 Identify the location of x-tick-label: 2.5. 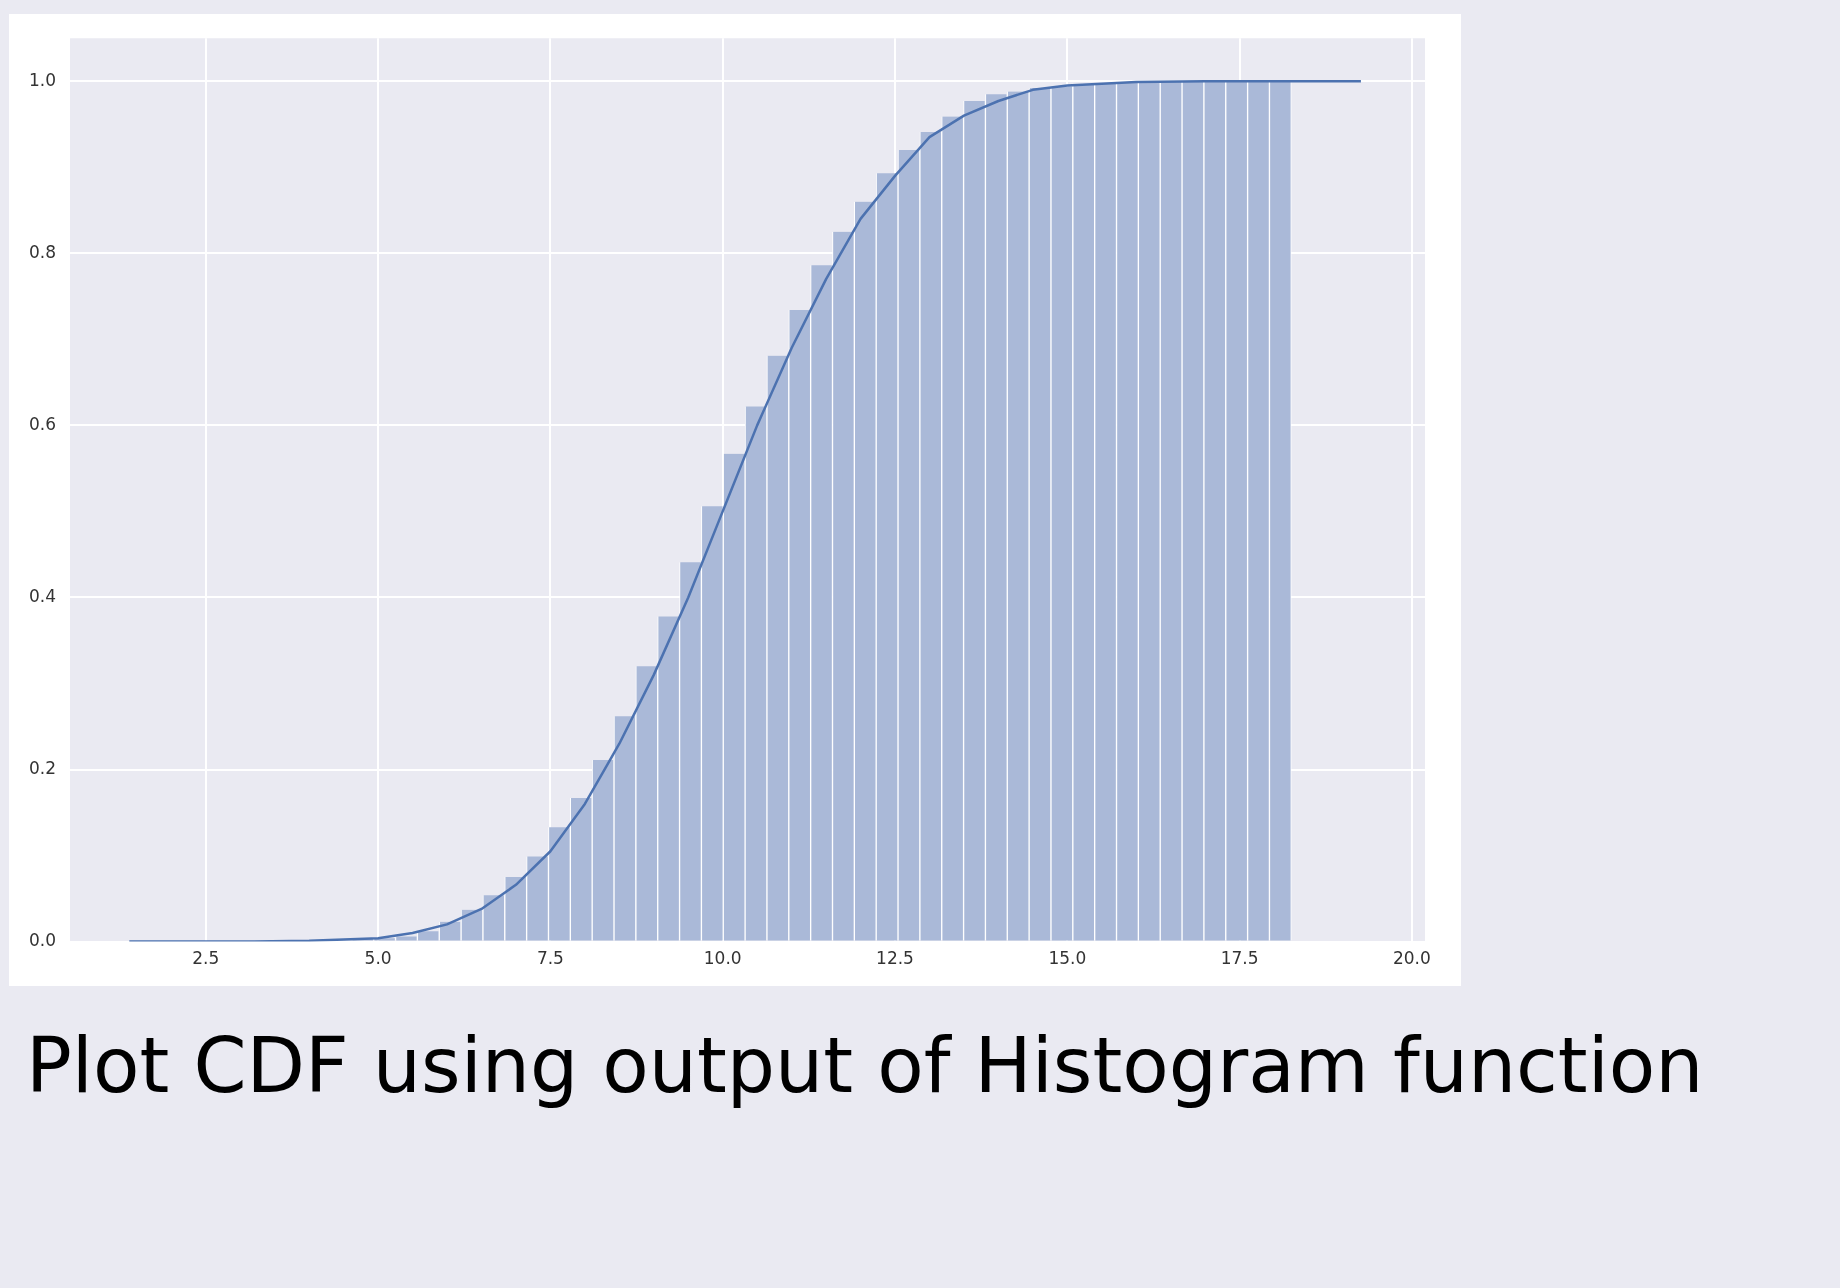
(206, 958).